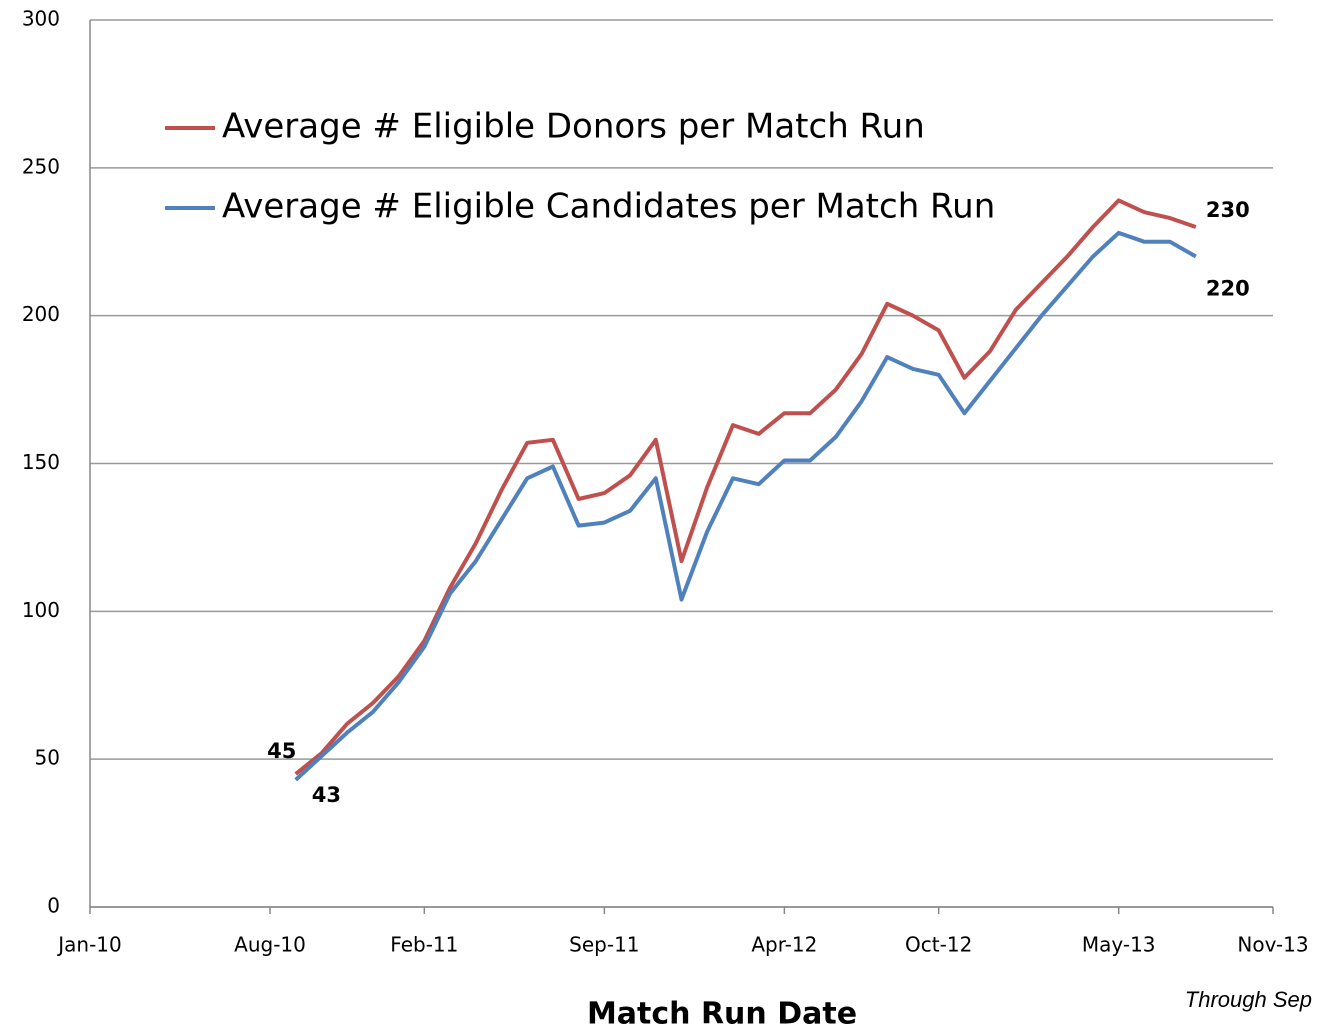 The image size is (1318, 1032). I want to click on legend-label: Average # Eligible Donors per Match Run, so click(573, 127).